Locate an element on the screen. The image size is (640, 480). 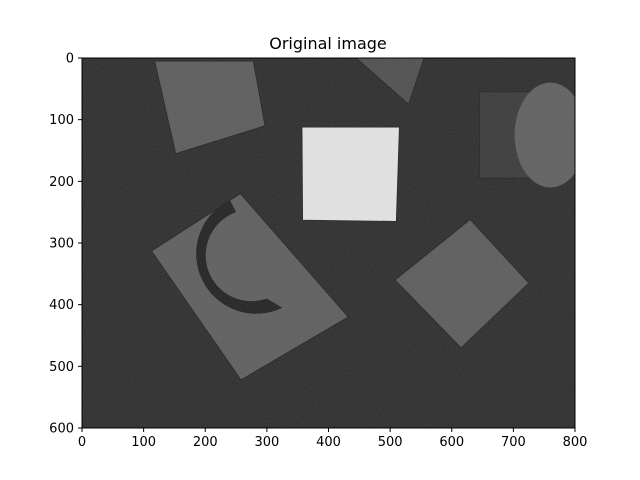
y-tick-label: 100 is located at coordinates (61, 120).